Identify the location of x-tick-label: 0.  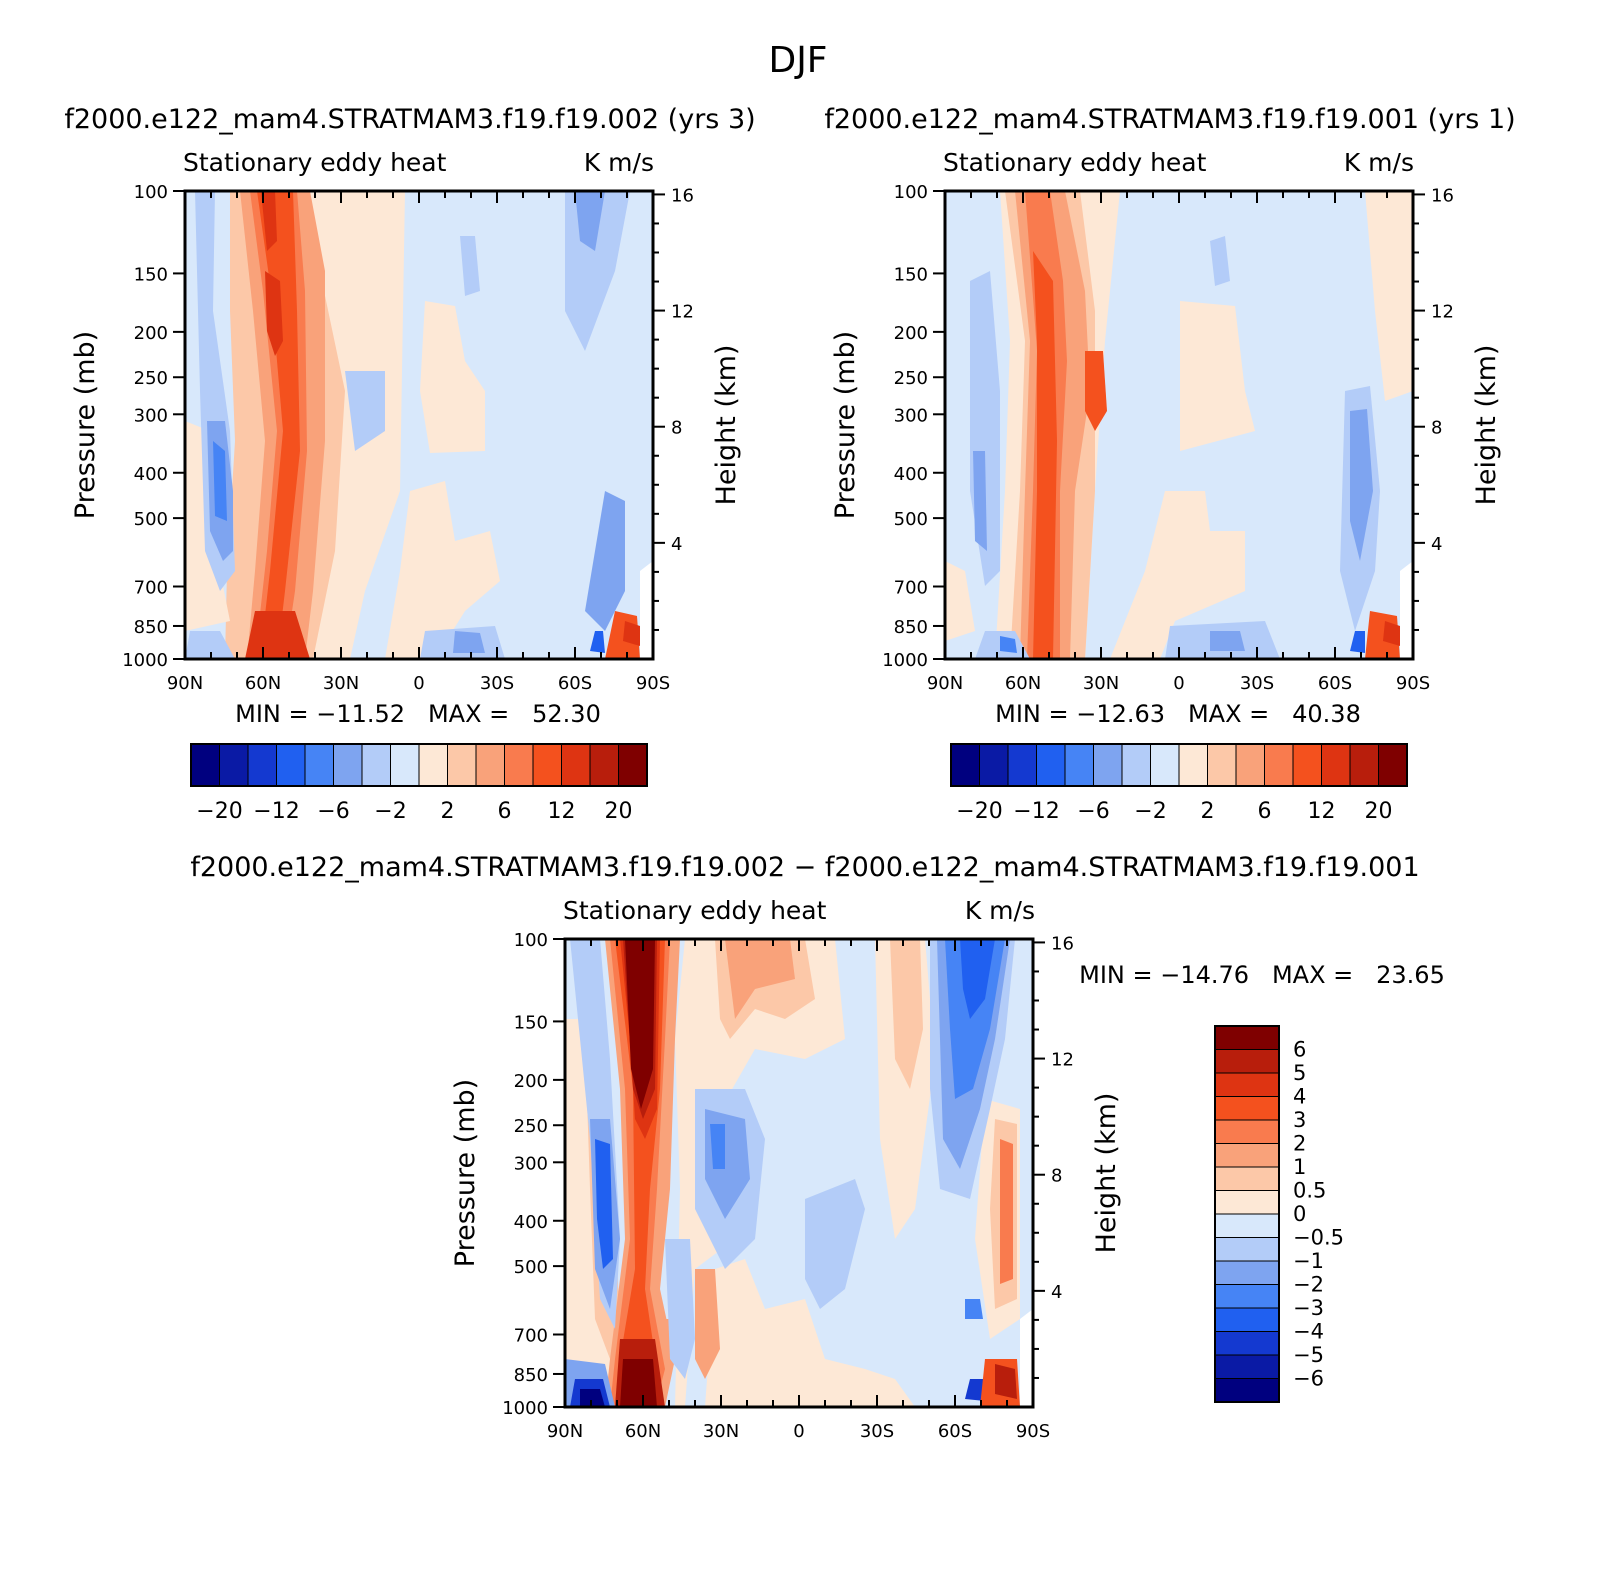
(418, 683).